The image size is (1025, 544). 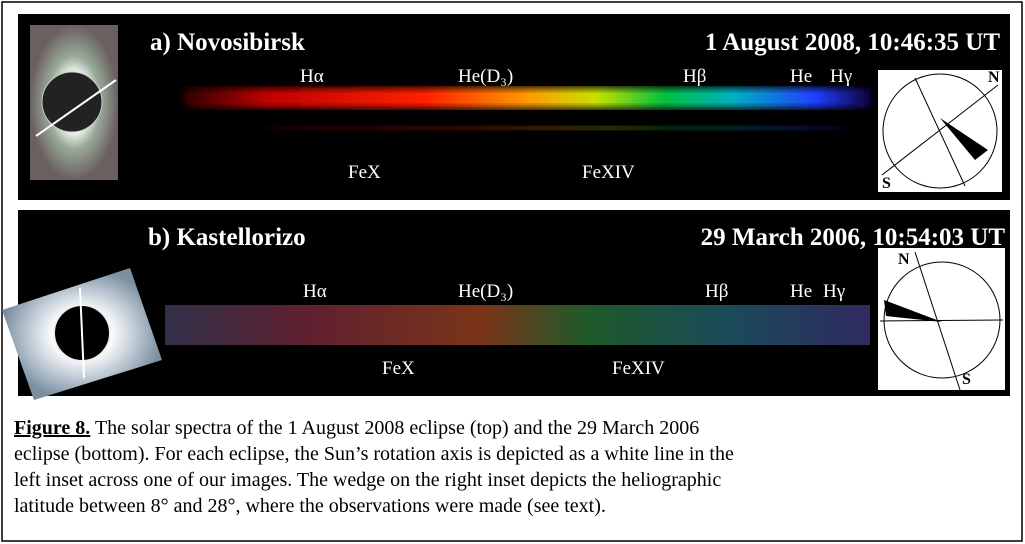 What do you see at coordinates (227, 42) in the screenshot?
I see `panel-title: a) Novosibirsk` at bounding box center [227, 42].